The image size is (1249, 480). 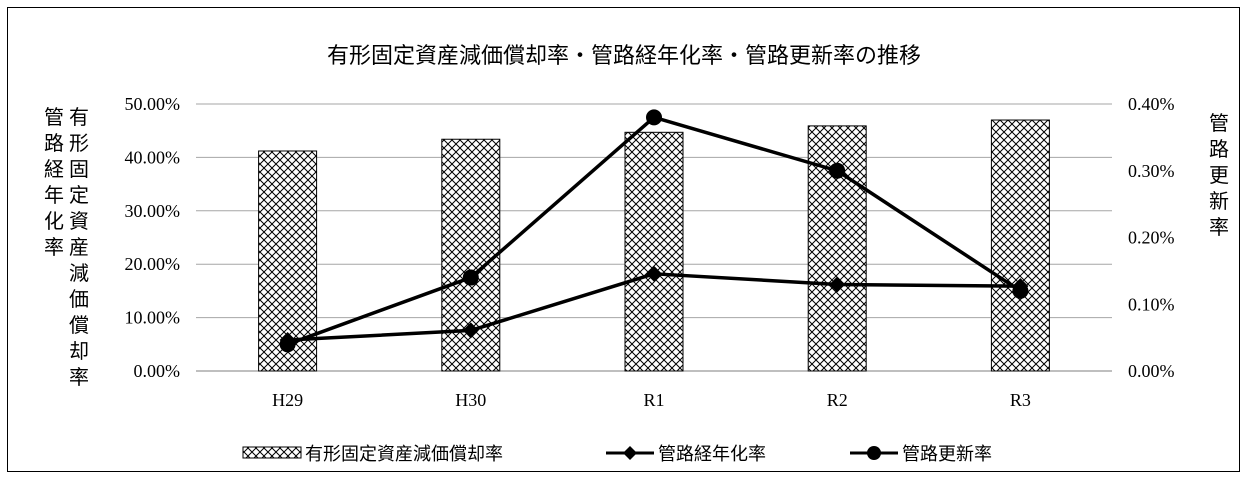 What do you see at coordinates (153, 318) in the screenshot?
I see `left-tick-label: 10.00%` at bounding box center [153, 318].